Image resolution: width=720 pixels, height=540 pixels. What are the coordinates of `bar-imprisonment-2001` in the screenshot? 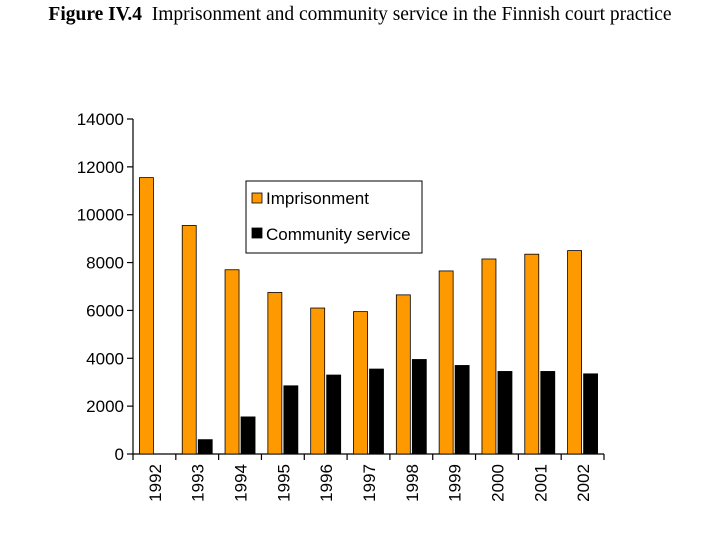 It's located at (532, 354).